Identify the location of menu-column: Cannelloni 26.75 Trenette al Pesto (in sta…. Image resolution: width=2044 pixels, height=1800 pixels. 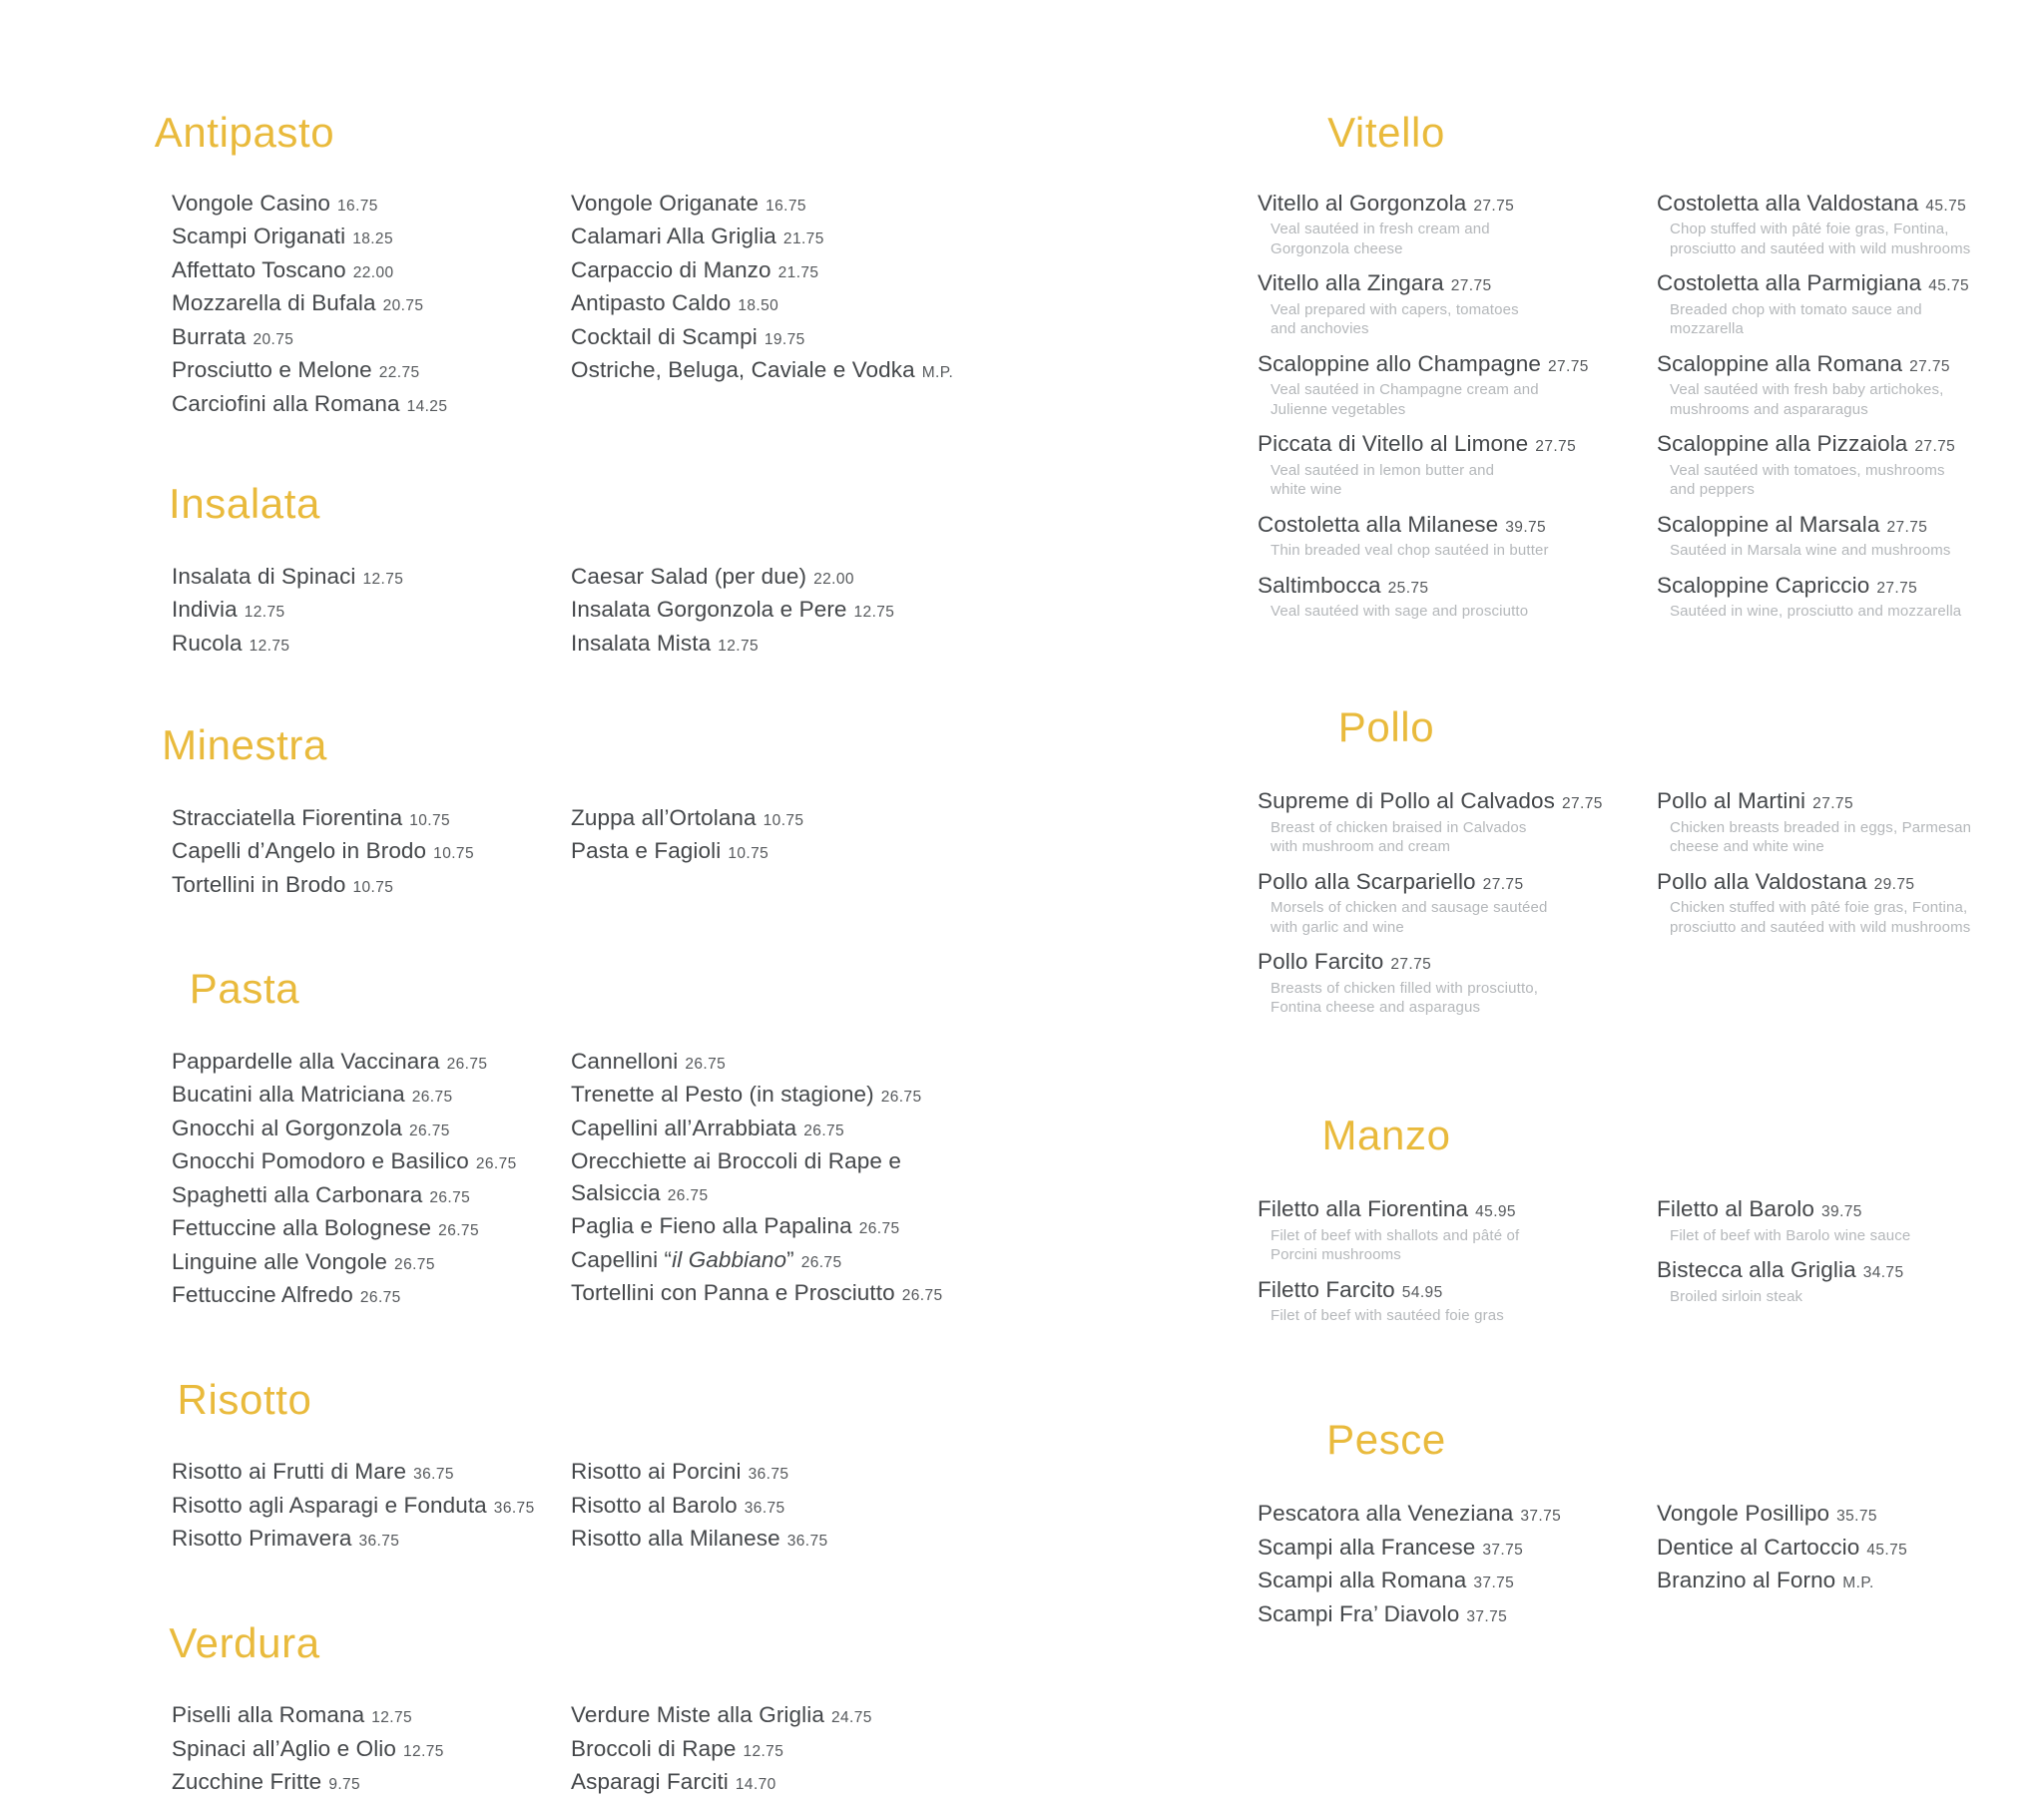
(770, 1179).